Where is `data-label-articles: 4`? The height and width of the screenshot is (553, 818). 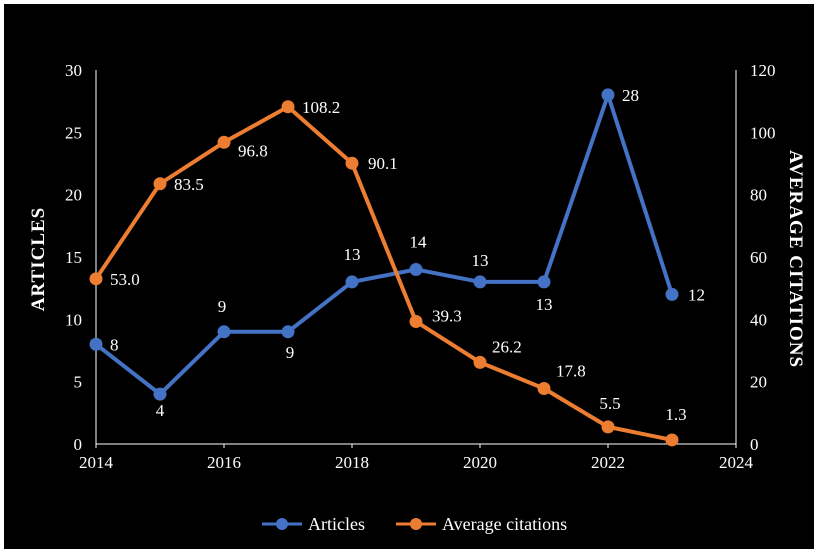
data-label-articles: 4 is located at coordinates (160, 410).